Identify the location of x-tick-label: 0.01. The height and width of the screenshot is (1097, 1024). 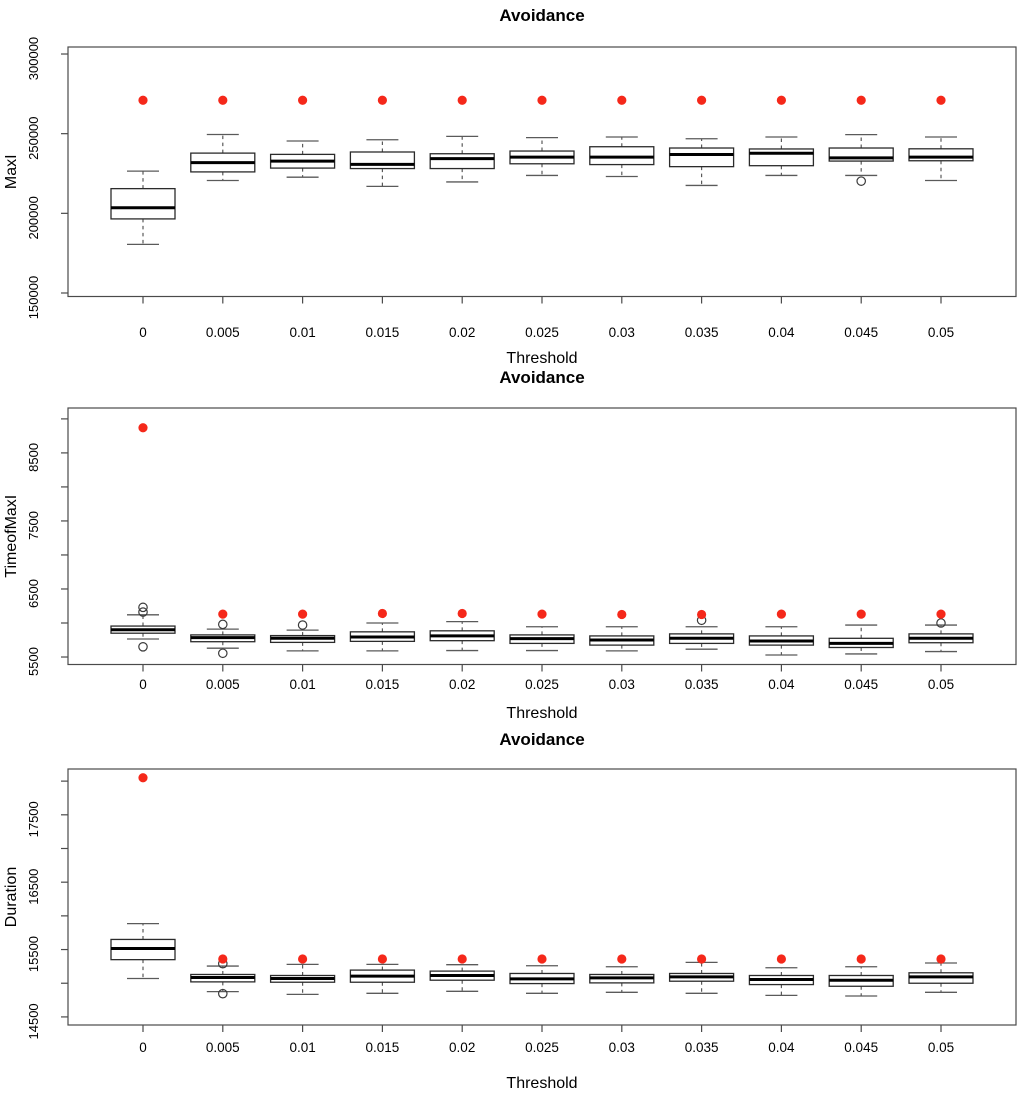
(302, 1047).